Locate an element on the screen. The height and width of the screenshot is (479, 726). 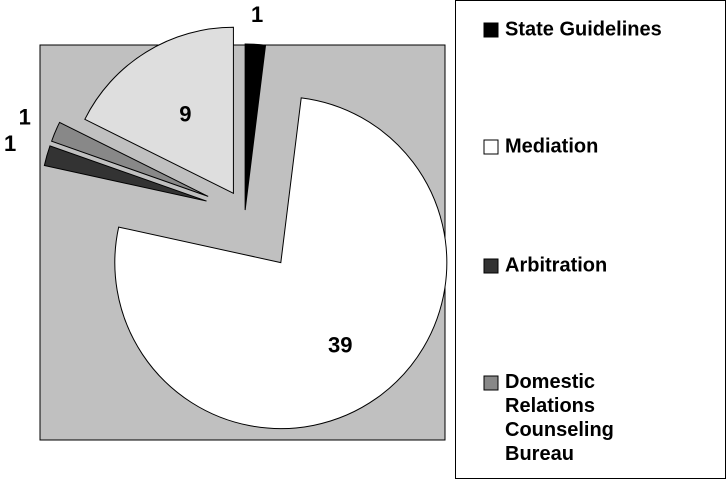
data-label: 9 is located at coordinates (185, 113).